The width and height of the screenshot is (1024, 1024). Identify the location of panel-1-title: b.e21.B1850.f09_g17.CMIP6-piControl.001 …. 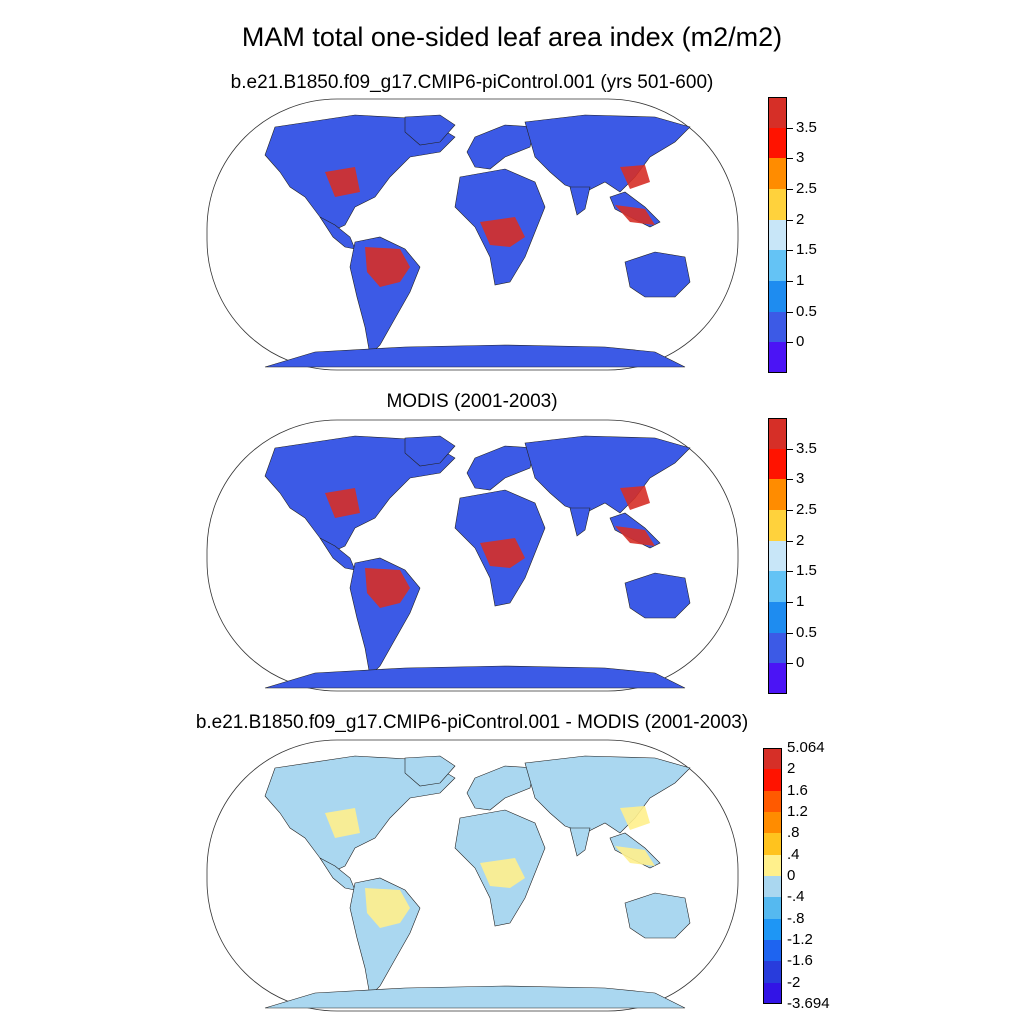
(472, 82).